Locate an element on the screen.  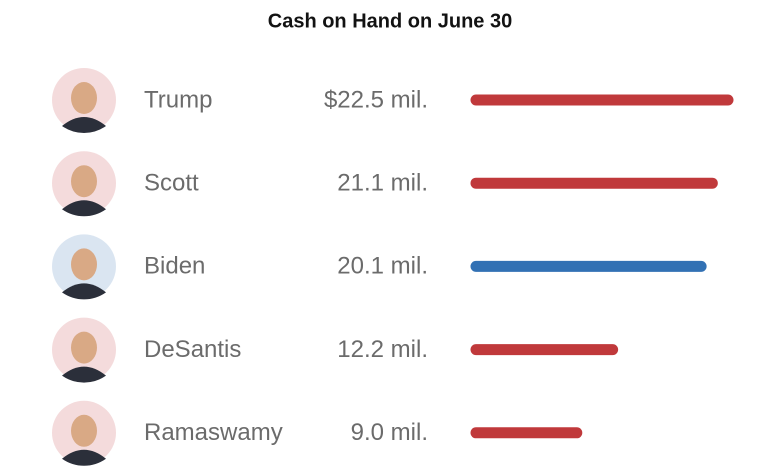
category-label: DeSantis is located at coordinates (192, 349).